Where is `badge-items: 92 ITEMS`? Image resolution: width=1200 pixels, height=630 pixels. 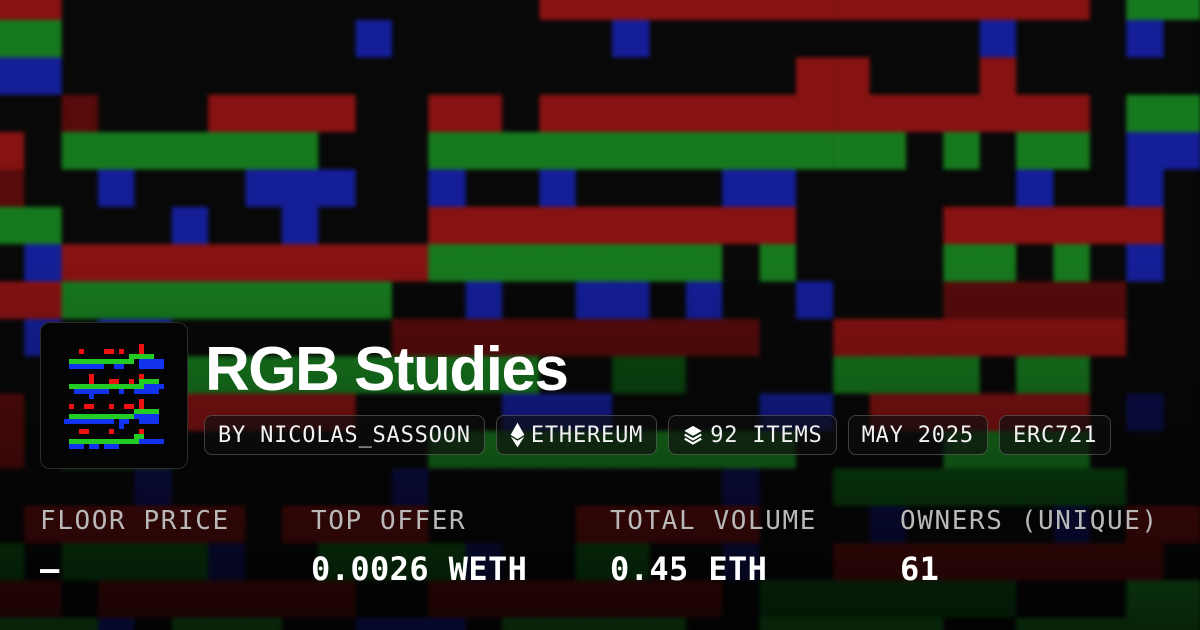 badge-items: 92 ITEMS is located at coordinates (752, 435).